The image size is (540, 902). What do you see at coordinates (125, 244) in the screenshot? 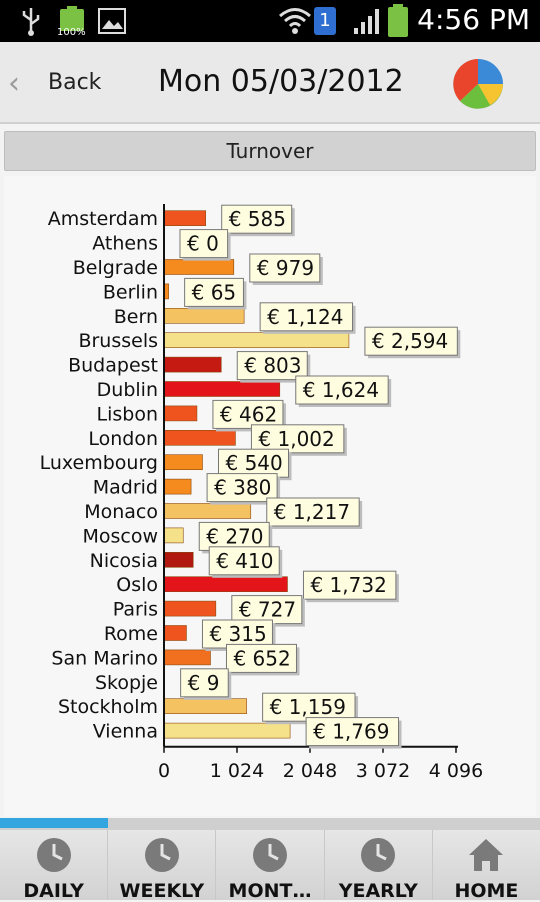
I see `category-label: Athens` at bounding box center [125, 244].